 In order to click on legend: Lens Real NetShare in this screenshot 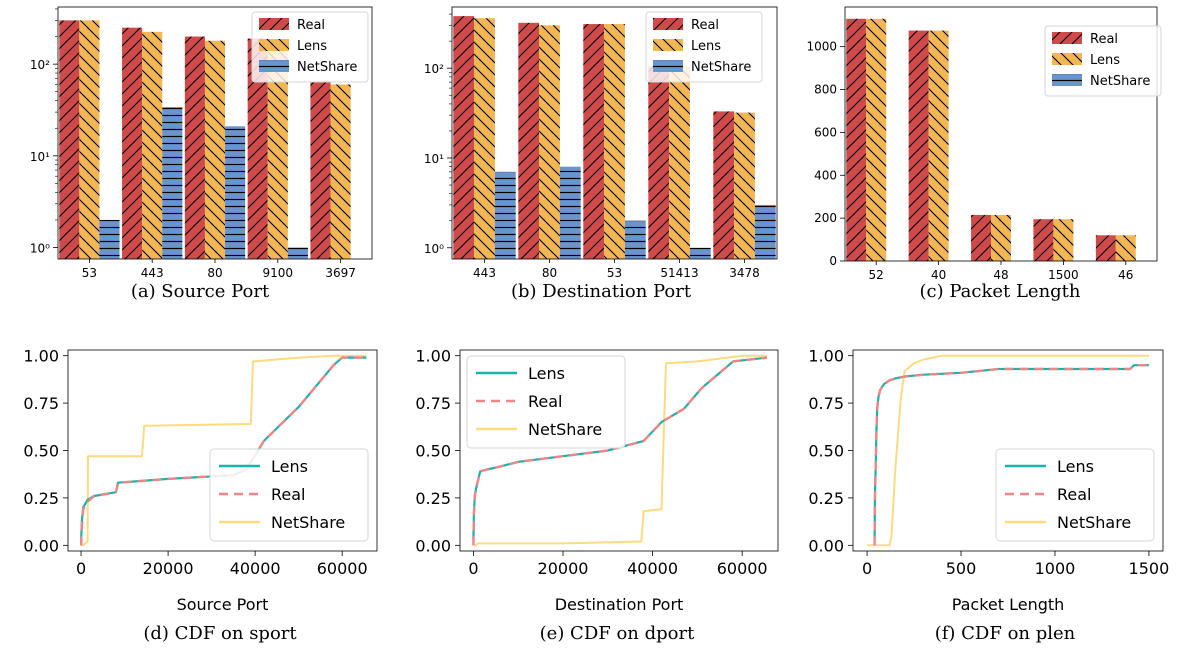, I will do `click(546, 402)`.